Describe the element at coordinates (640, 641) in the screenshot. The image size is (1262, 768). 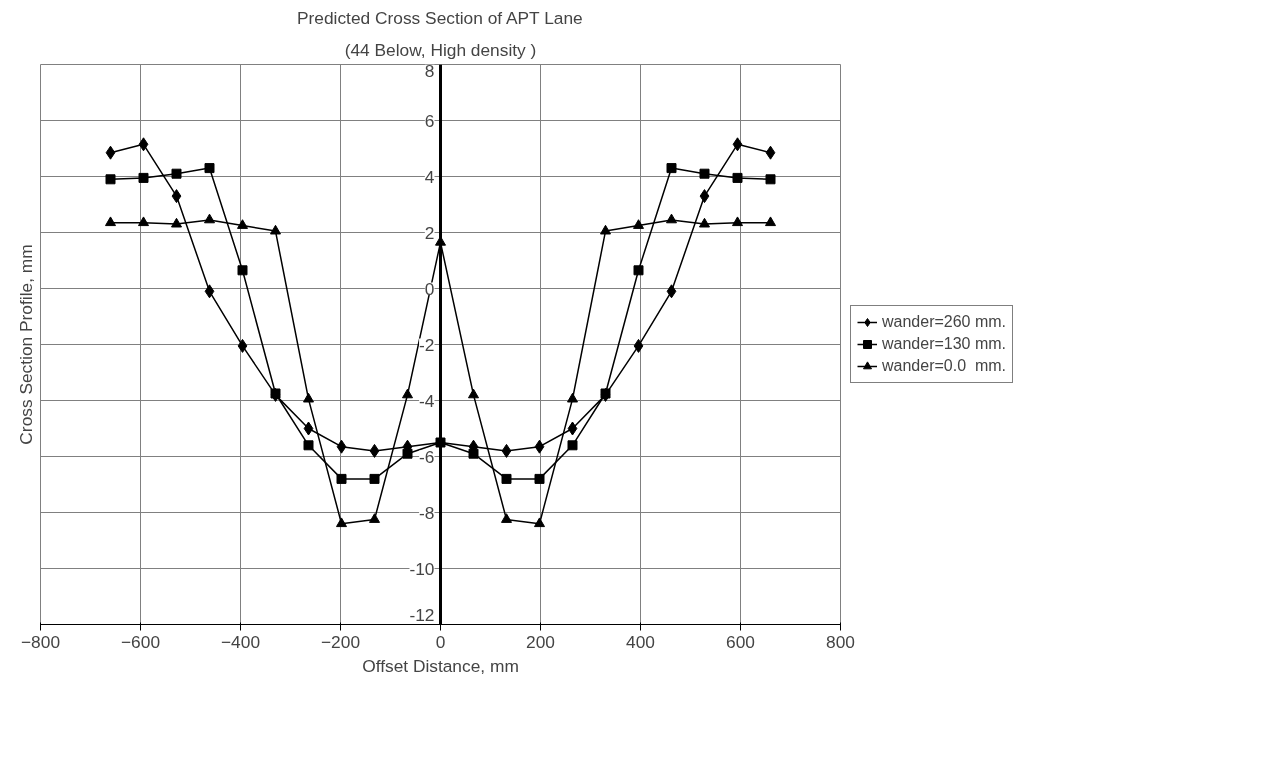
I see `x-tick-label: 400` at that location.